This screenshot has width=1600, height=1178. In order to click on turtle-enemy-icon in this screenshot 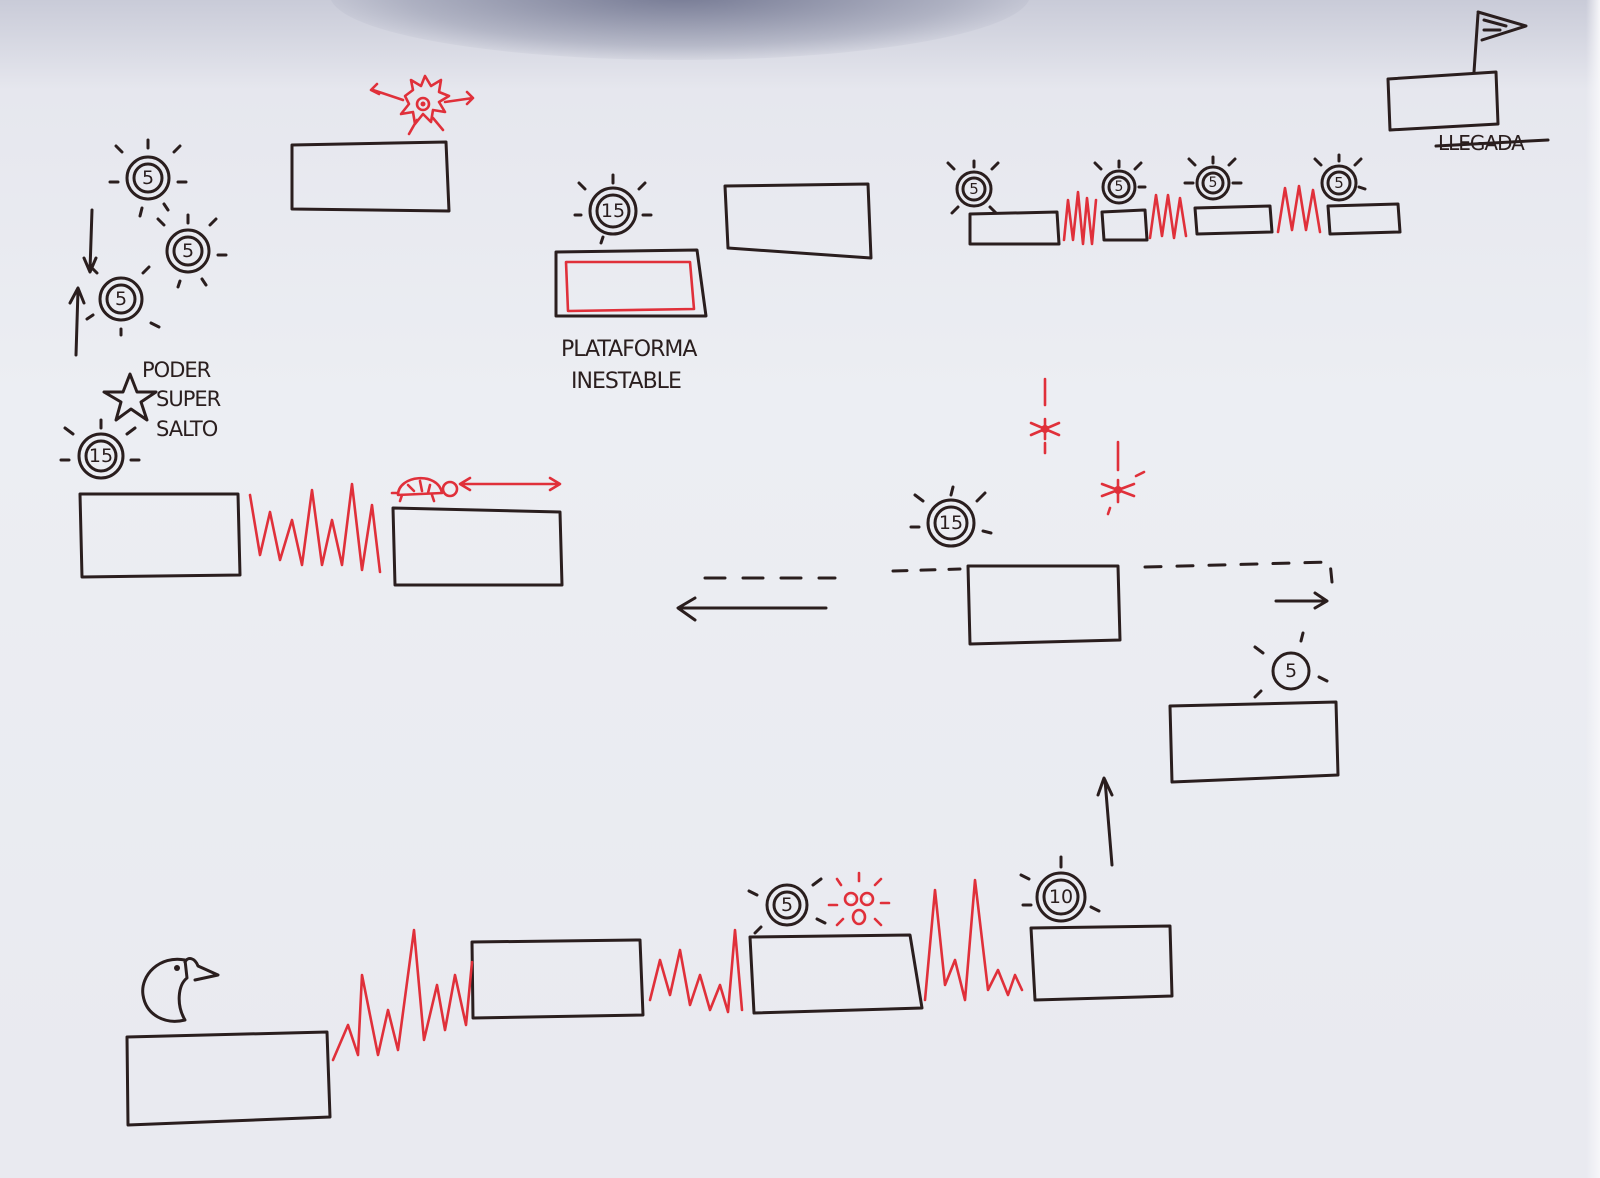, I will do `click(424, 489)`.